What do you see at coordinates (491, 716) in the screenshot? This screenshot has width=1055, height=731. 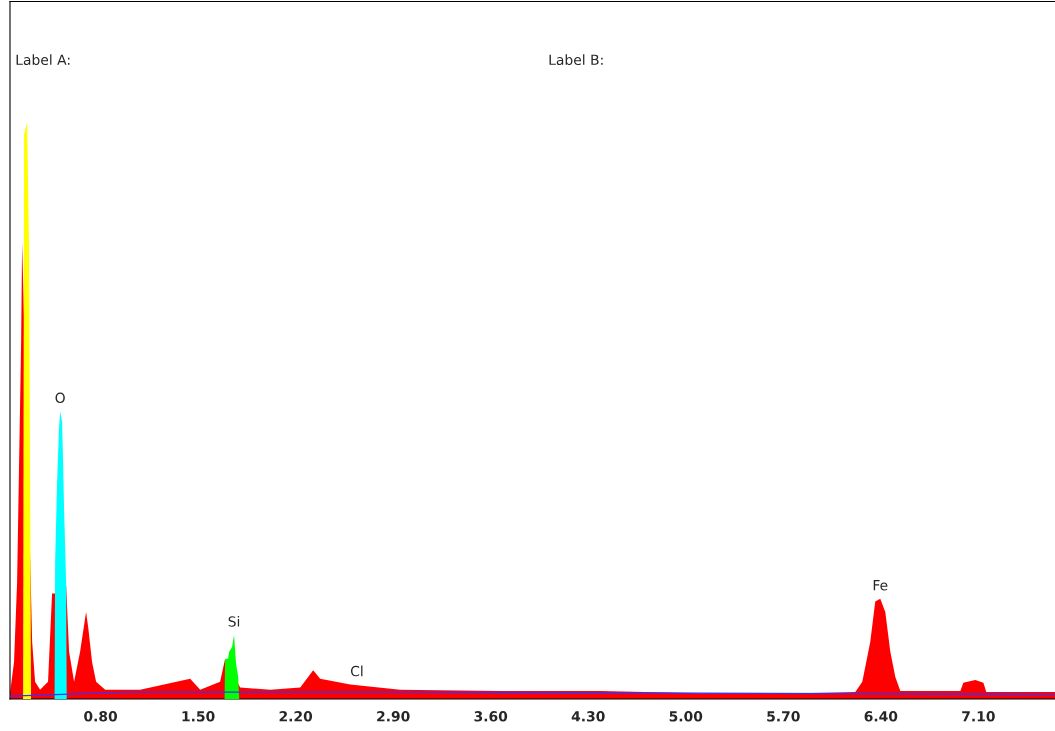 I see `x-tick-label: 3.60` at bounding box center [491, 716].